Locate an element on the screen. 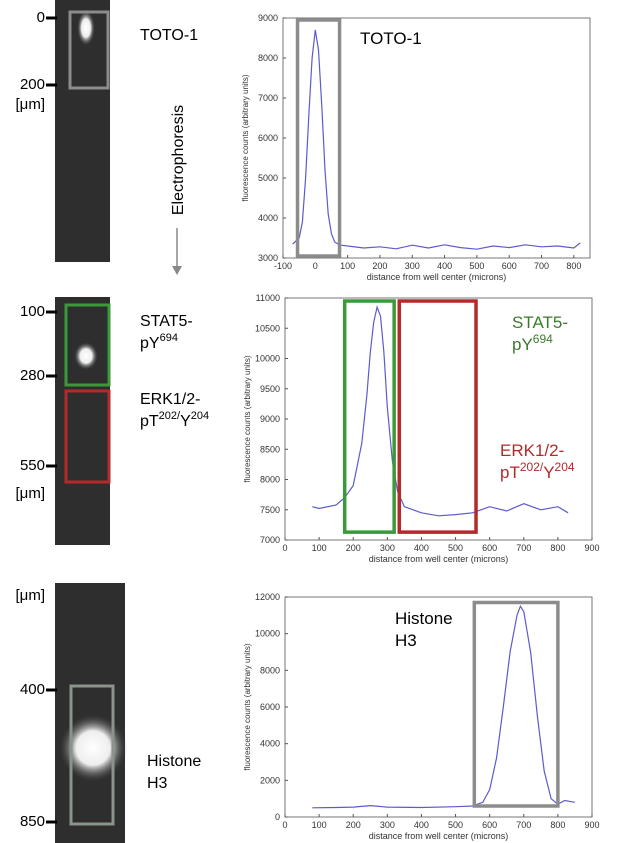  y-tick-label: 2000 is located at coordinates (270, 780).